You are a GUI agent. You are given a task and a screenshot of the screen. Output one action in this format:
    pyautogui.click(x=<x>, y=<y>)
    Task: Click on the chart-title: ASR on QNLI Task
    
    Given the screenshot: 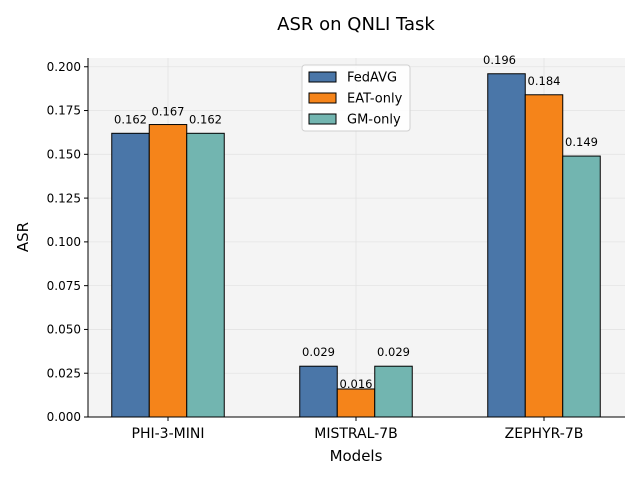 What is the action you would take?
    pyautogui.click(x=356, y=24)
    